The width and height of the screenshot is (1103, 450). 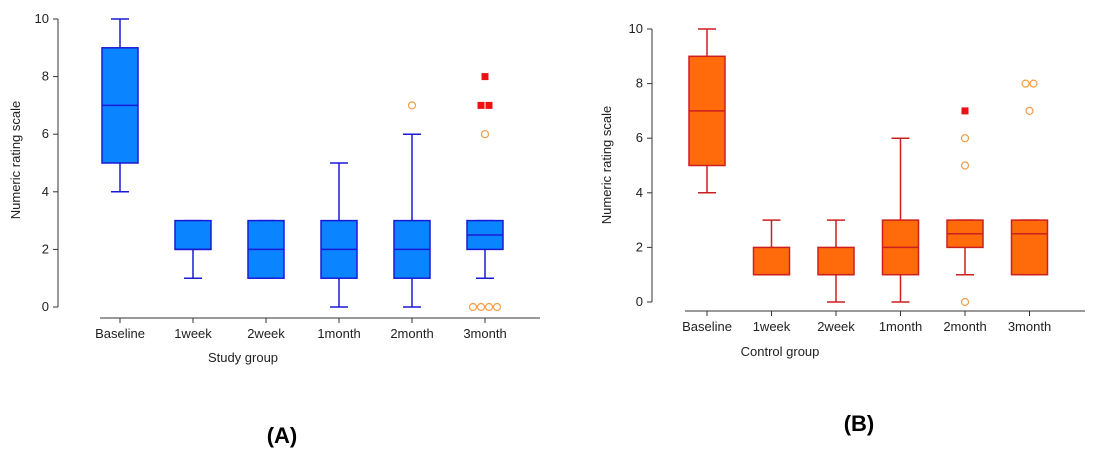 I want to click on panel-label: (B), so click(x=859, y=423).